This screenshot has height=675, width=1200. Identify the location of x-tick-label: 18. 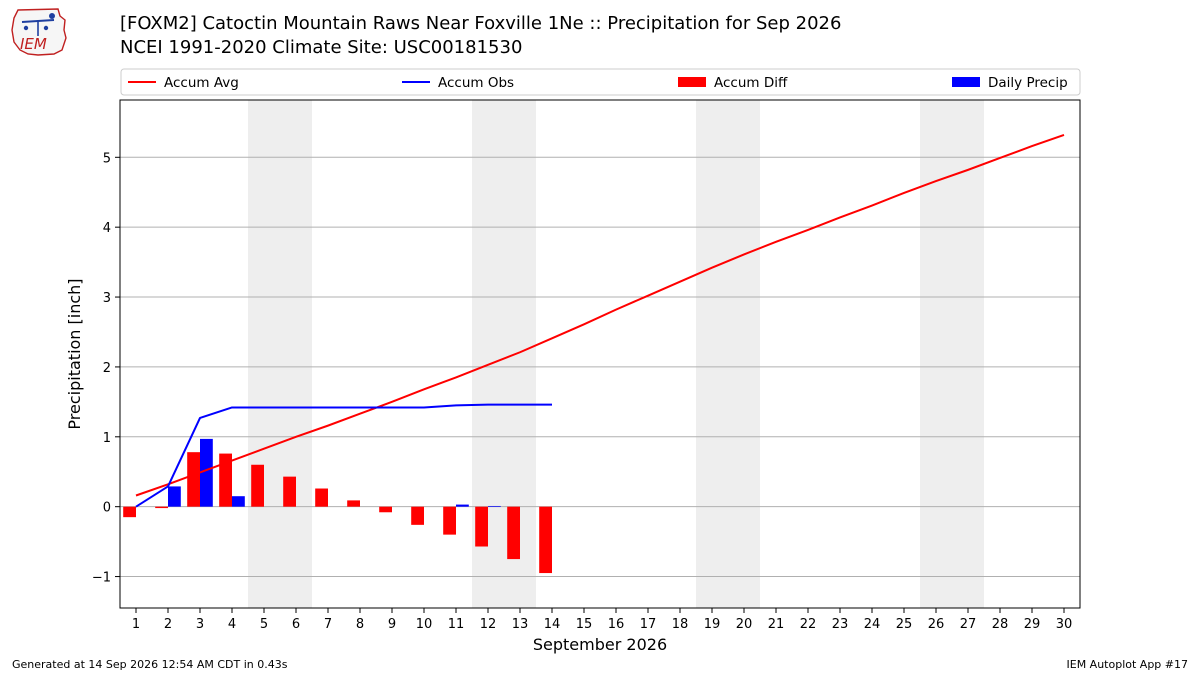
(680, 624).